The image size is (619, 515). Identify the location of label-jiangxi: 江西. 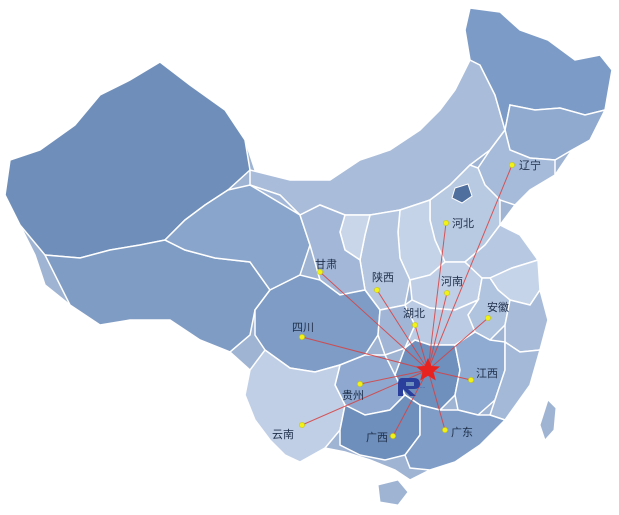
(487, 373).